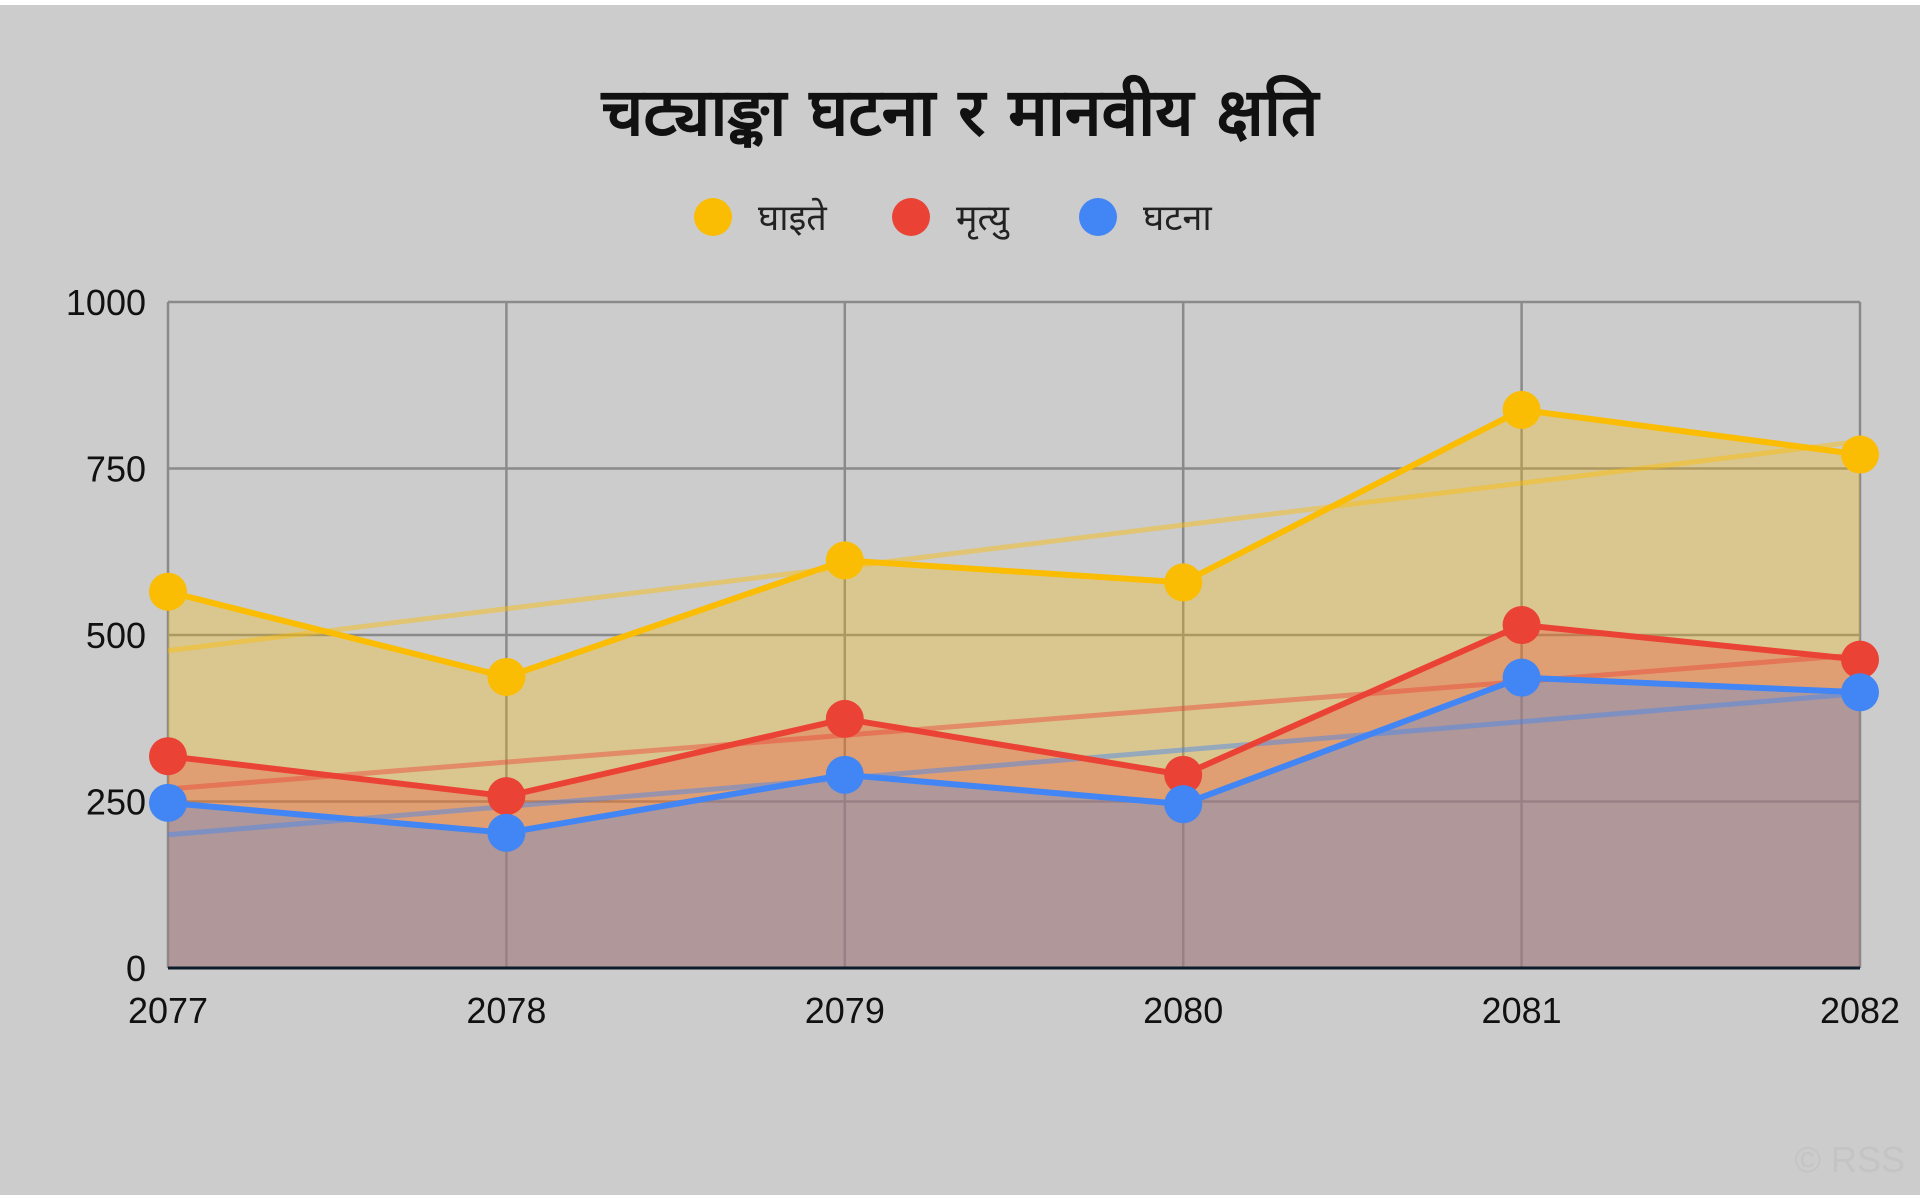  Describe the element at coordinates (1177, 218) in the screenshot. I see `legend-label: घटना` at that location.